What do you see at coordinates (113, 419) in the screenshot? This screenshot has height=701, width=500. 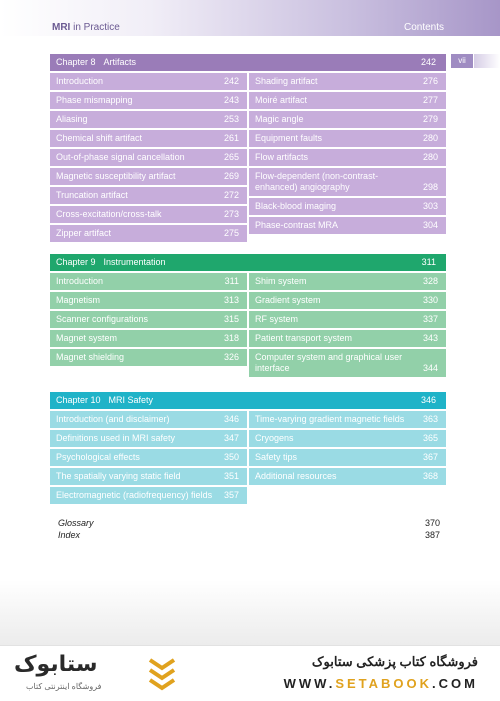 I see `toc-entry-title: Introduction (and disclaimer)` at bounding box center [113, 419].